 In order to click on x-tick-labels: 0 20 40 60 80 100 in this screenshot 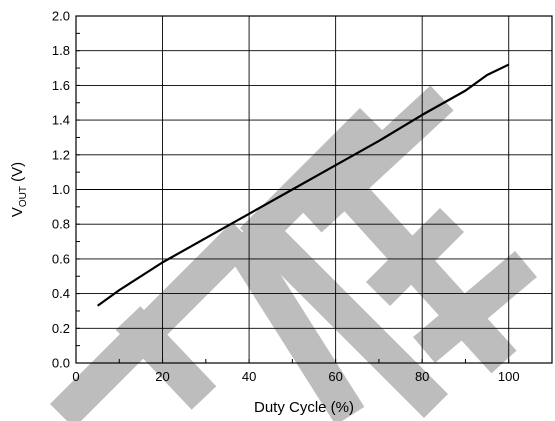, I will do `click(295, 376)`.